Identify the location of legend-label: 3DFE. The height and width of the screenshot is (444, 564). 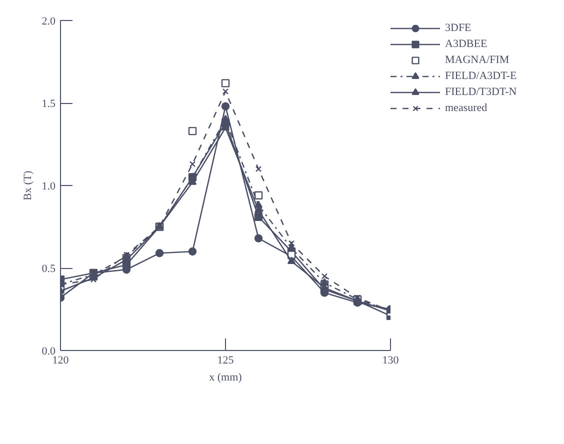
(458, 28).